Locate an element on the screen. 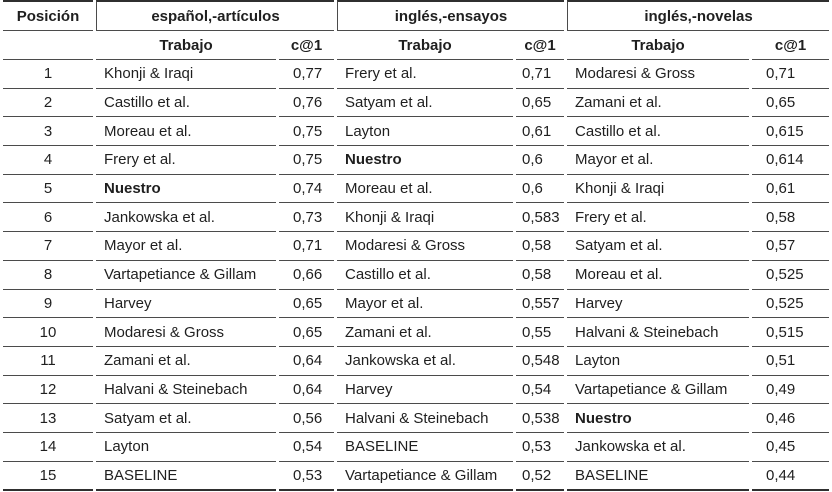 Image resolution: width=832 pixels, height=492 pixels. column-header-work-3: Trabajo is located at coordinates (658, 45).